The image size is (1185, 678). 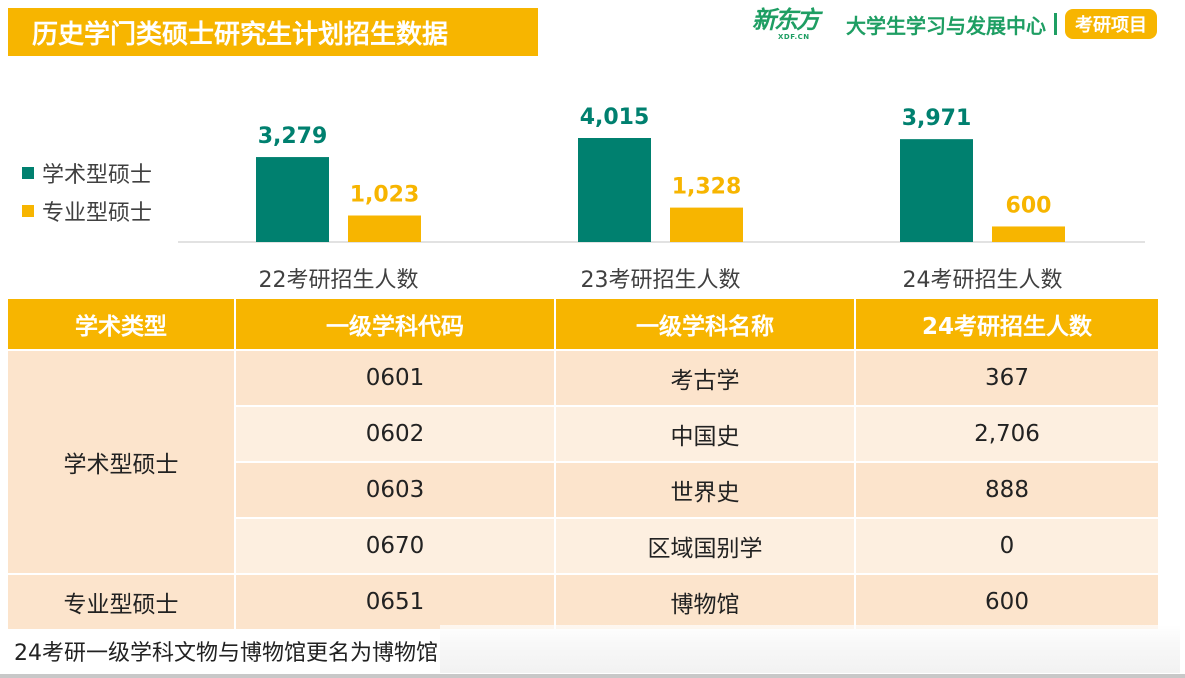 I want to click on brand-logo-subtext: XDF.CN, so click(x=794, y=37).